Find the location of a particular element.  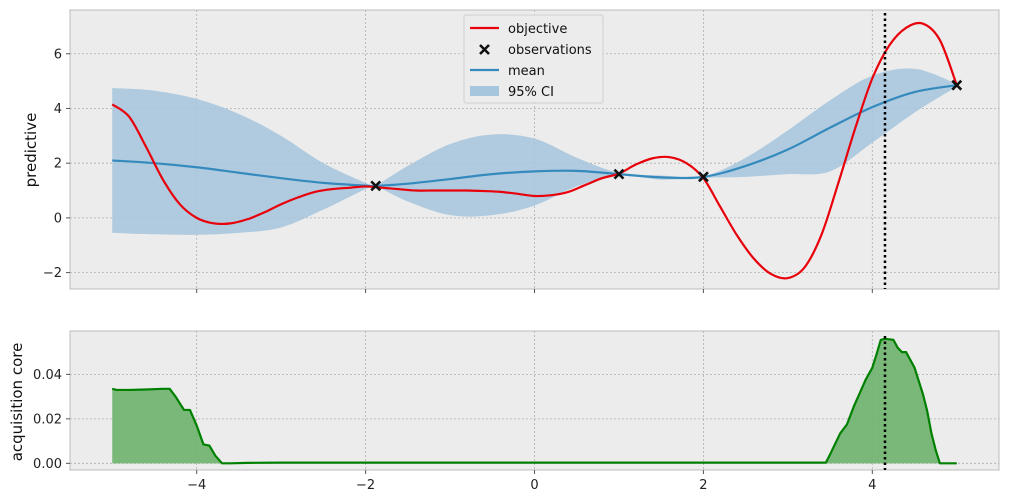

legend-observations-swatch is located at coordinates (484, 49).